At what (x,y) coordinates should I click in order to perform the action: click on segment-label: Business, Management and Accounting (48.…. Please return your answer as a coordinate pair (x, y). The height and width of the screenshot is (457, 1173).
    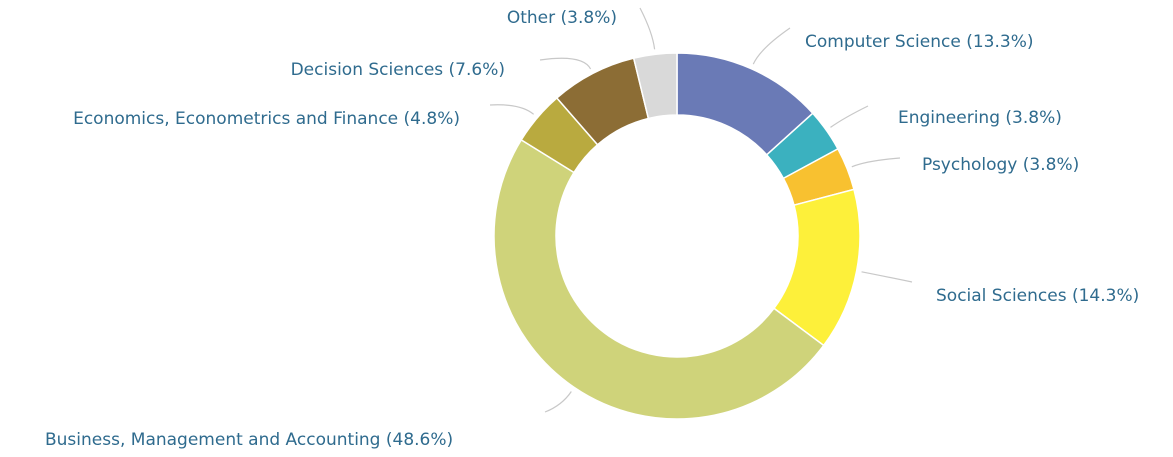
    Looking at the image, I should click on (249, 440).